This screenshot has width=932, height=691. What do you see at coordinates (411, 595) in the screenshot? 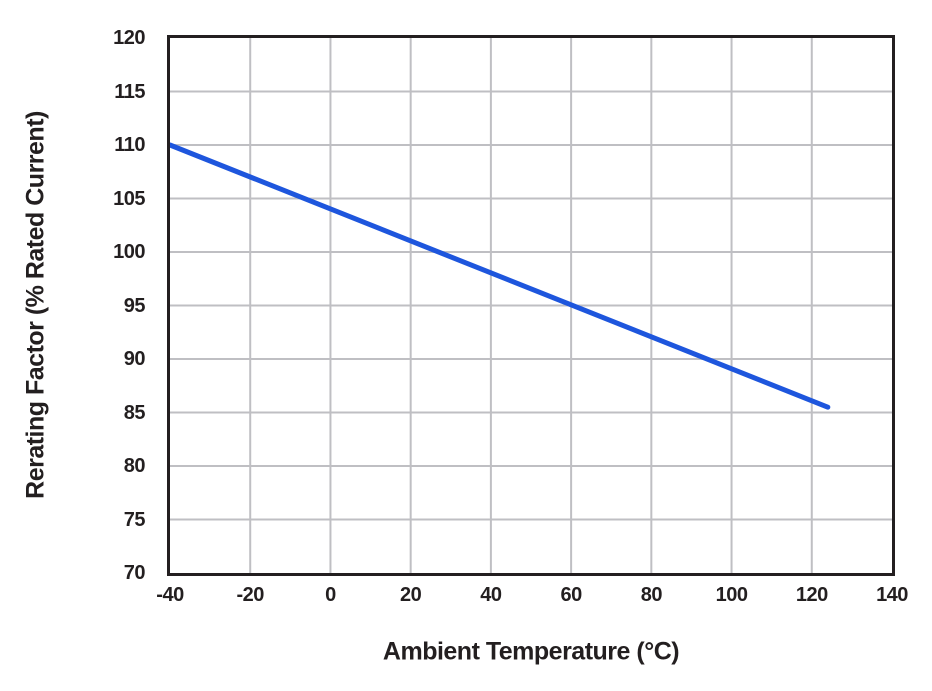
I see `x-tick-label: 20` at bounding box center [411, 595].